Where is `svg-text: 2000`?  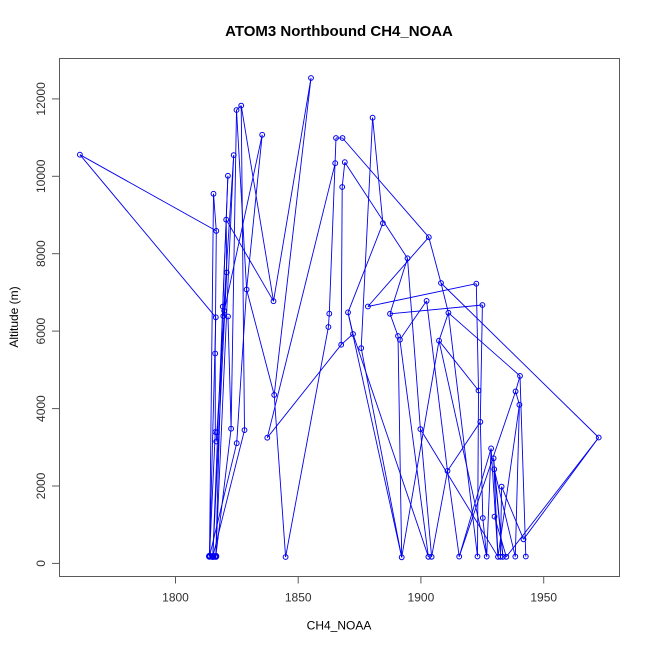 svg-text: 2000 is located at coordinates (41, 485).